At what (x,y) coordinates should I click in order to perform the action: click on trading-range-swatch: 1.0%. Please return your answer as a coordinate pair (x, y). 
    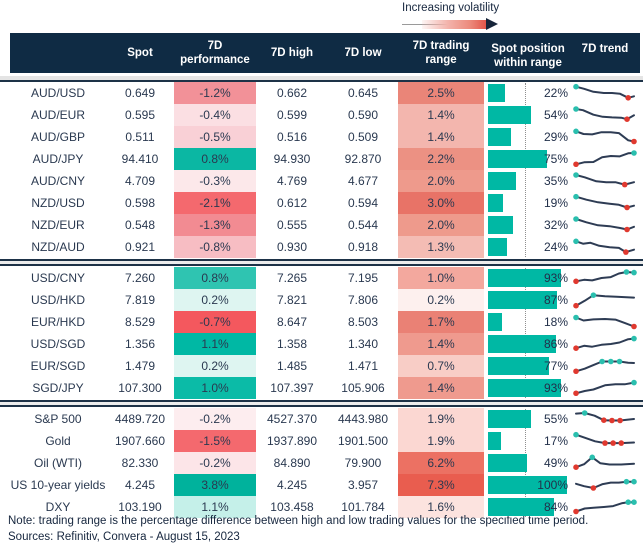
    Looking at the image, I should click on (441, 278).